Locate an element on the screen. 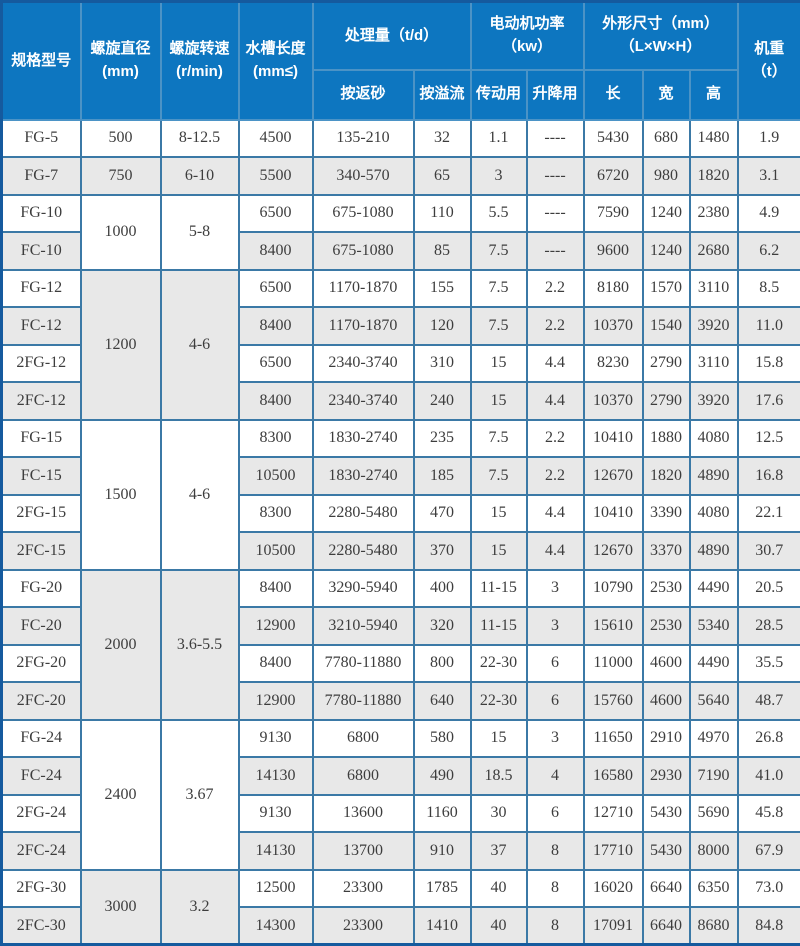  capacity-sand-cell: 6800 is located at coordinates (363, 738).